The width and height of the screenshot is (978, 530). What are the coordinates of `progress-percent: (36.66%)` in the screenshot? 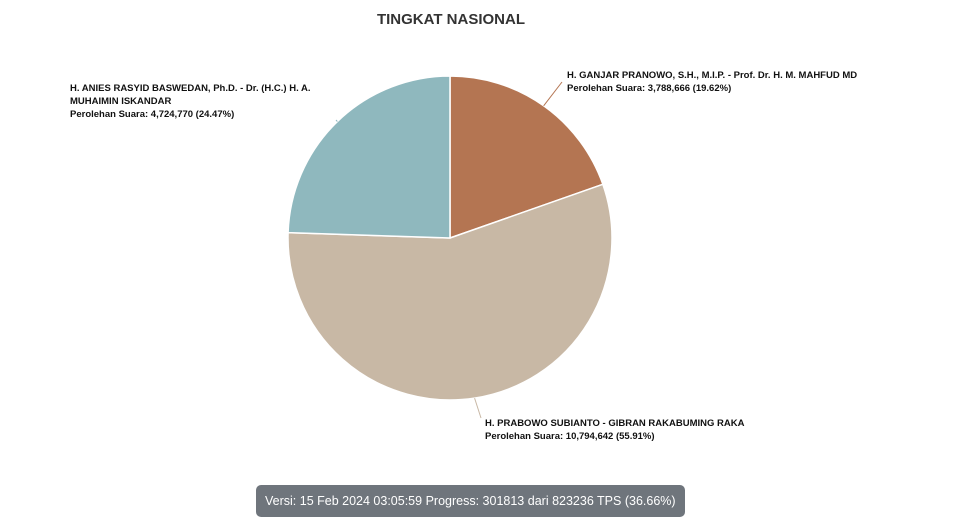 It's located at (650, 501).